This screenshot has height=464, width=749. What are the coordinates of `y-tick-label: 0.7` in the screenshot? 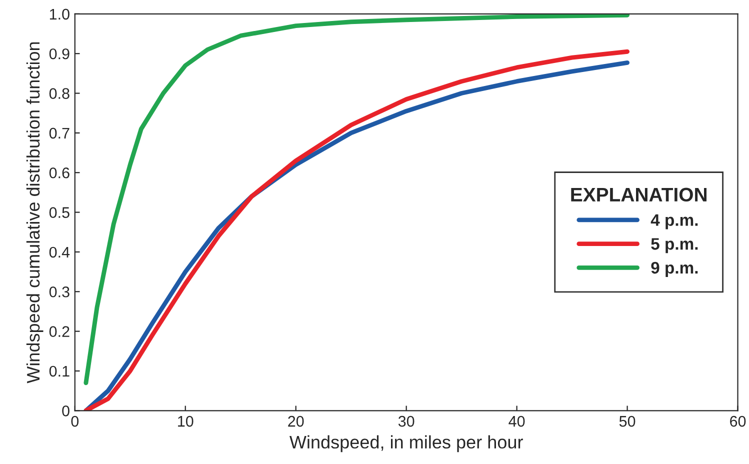 It's located at (59, 133).